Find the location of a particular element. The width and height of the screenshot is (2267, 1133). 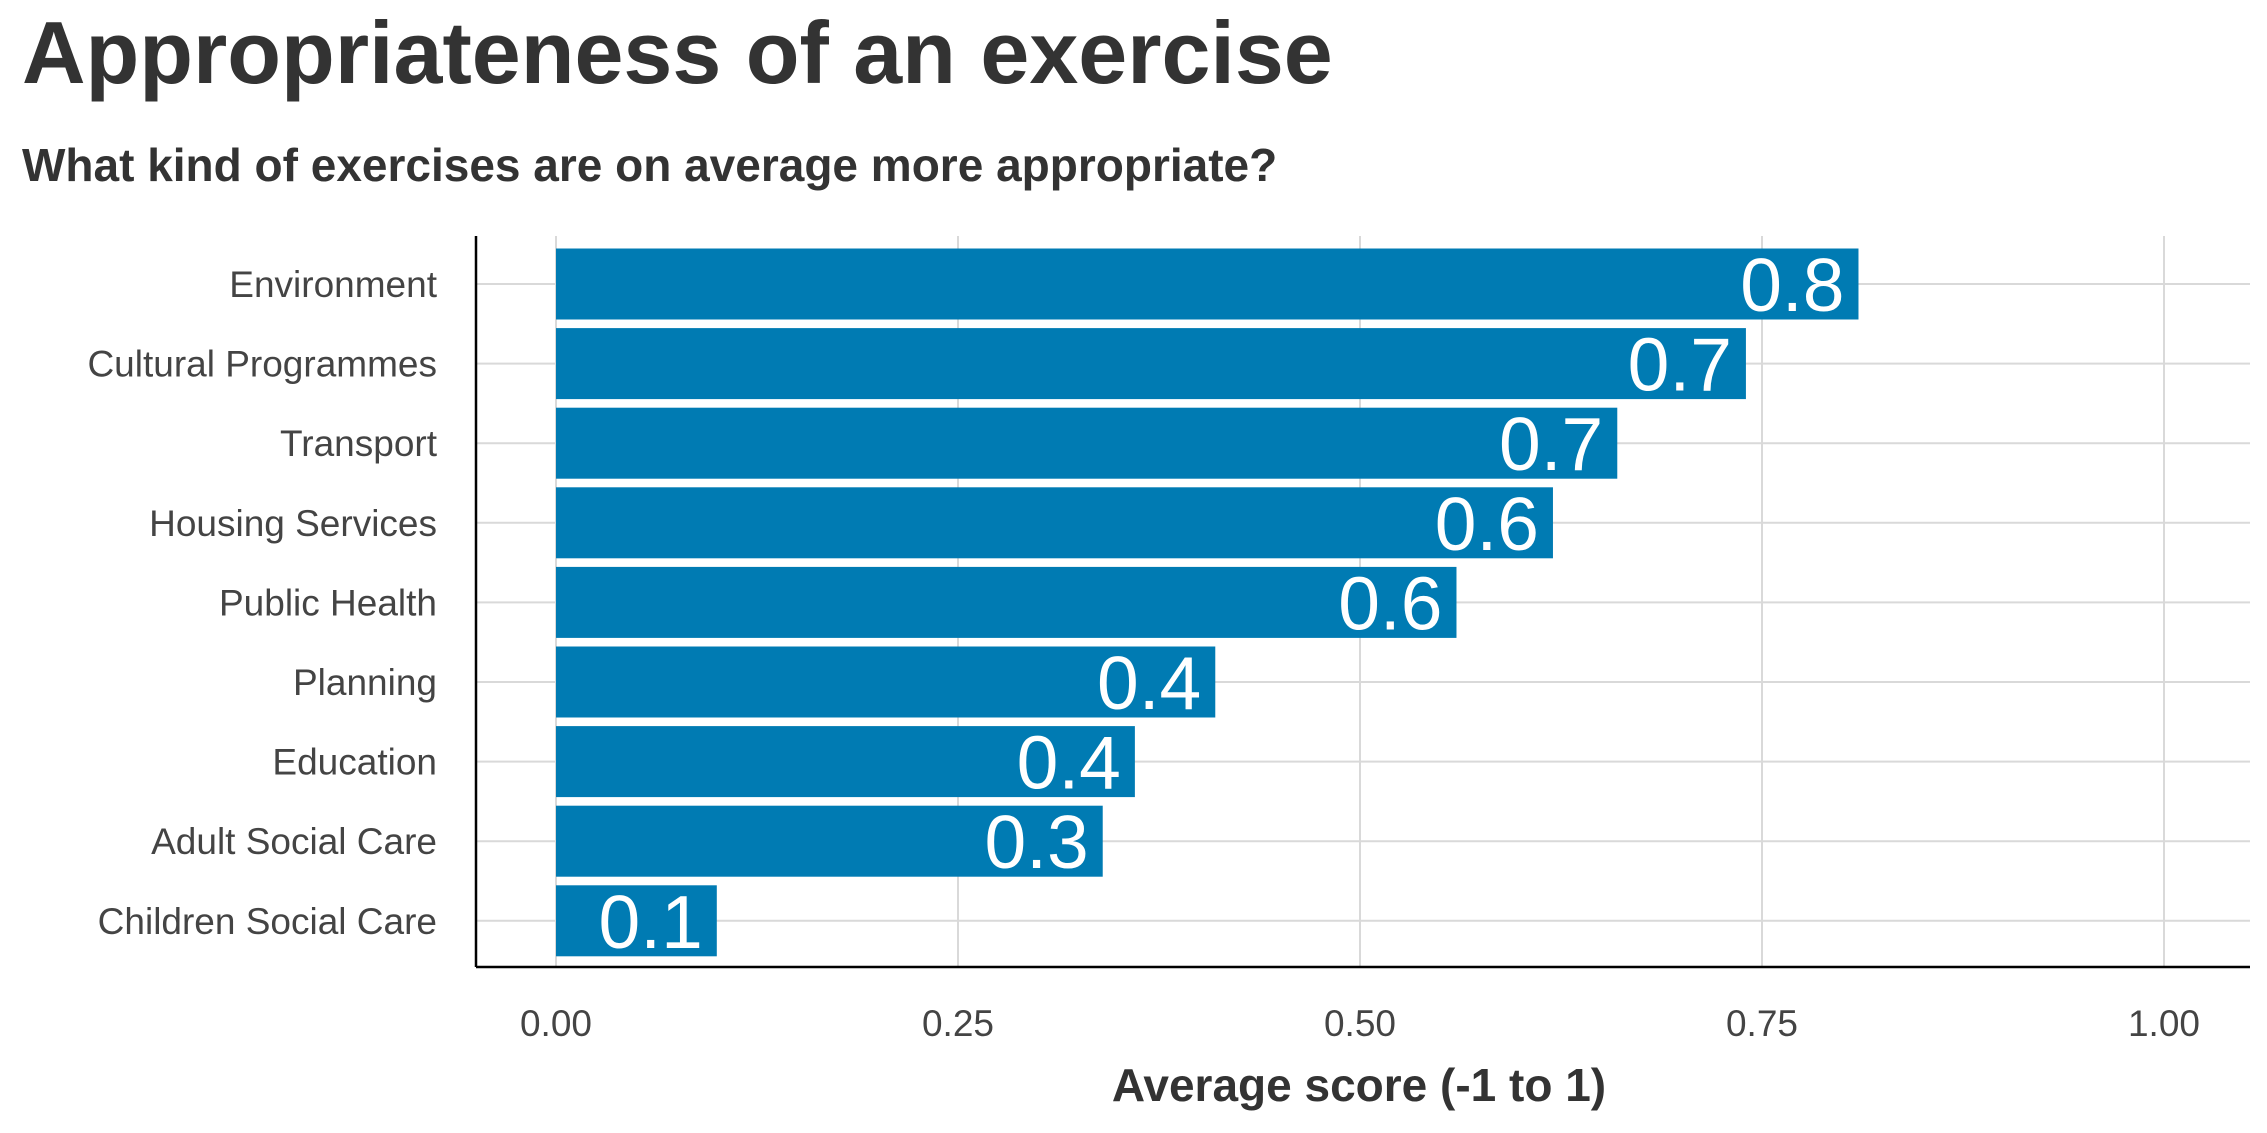

x-axis-title: Average score (-1 to 1) is located at coordinates (1359, 1085).